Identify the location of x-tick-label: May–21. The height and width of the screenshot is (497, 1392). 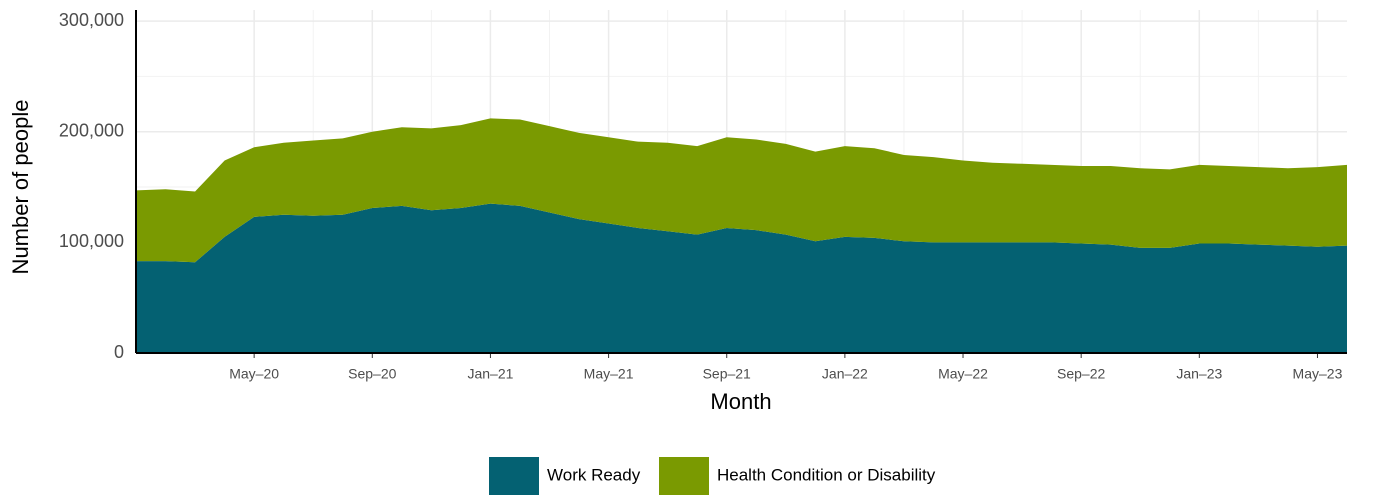
(609, 374).